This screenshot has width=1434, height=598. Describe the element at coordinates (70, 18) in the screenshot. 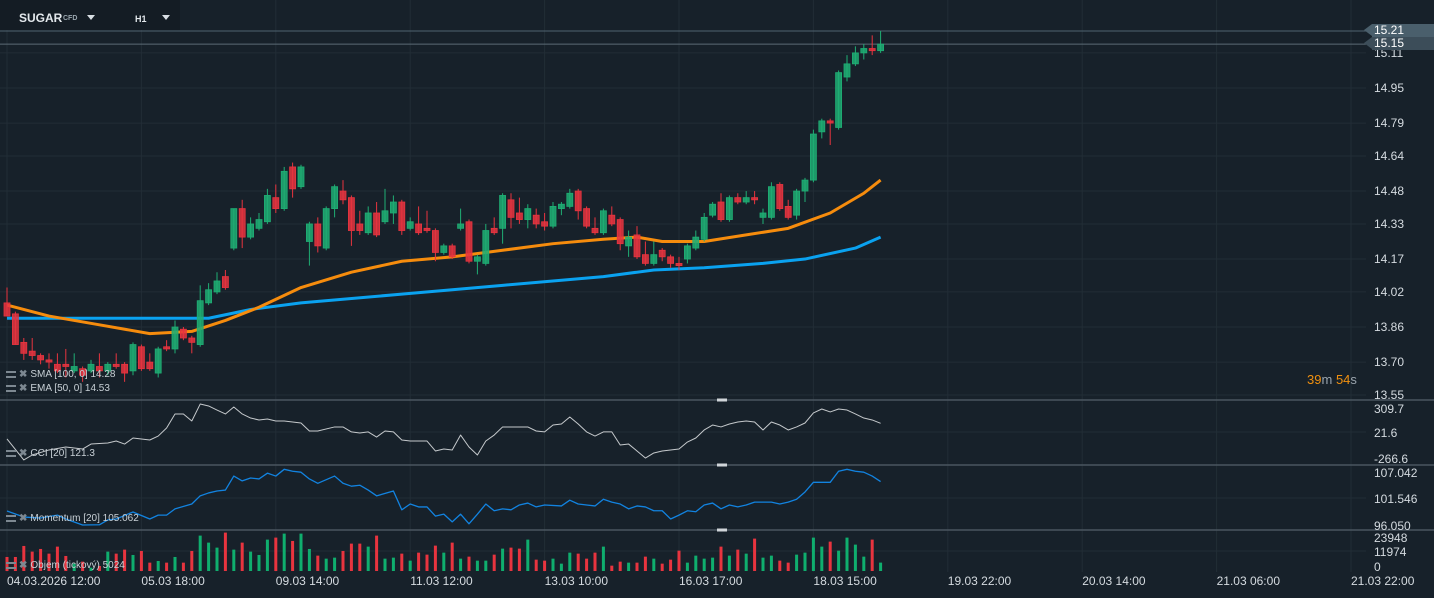

I see `instrument-type: CFD` at that location.